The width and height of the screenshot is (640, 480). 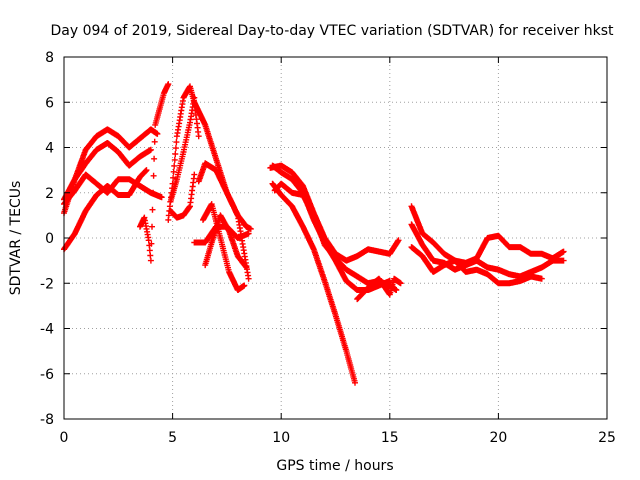 I want to click on x-tick-labels: 0 5 10 15 20 25, so click(x=338, y=438).